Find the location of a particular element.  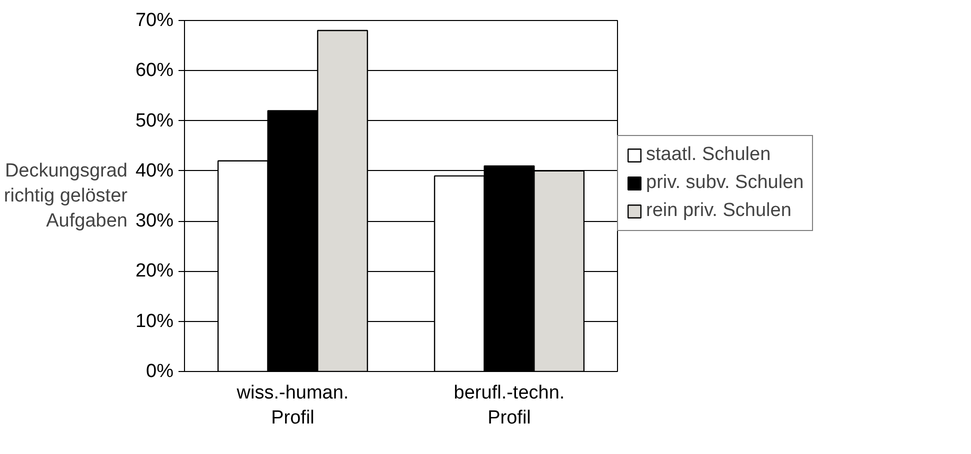

x-tick-label: wiss.-human. Profil is located at coordinates (292, 405).